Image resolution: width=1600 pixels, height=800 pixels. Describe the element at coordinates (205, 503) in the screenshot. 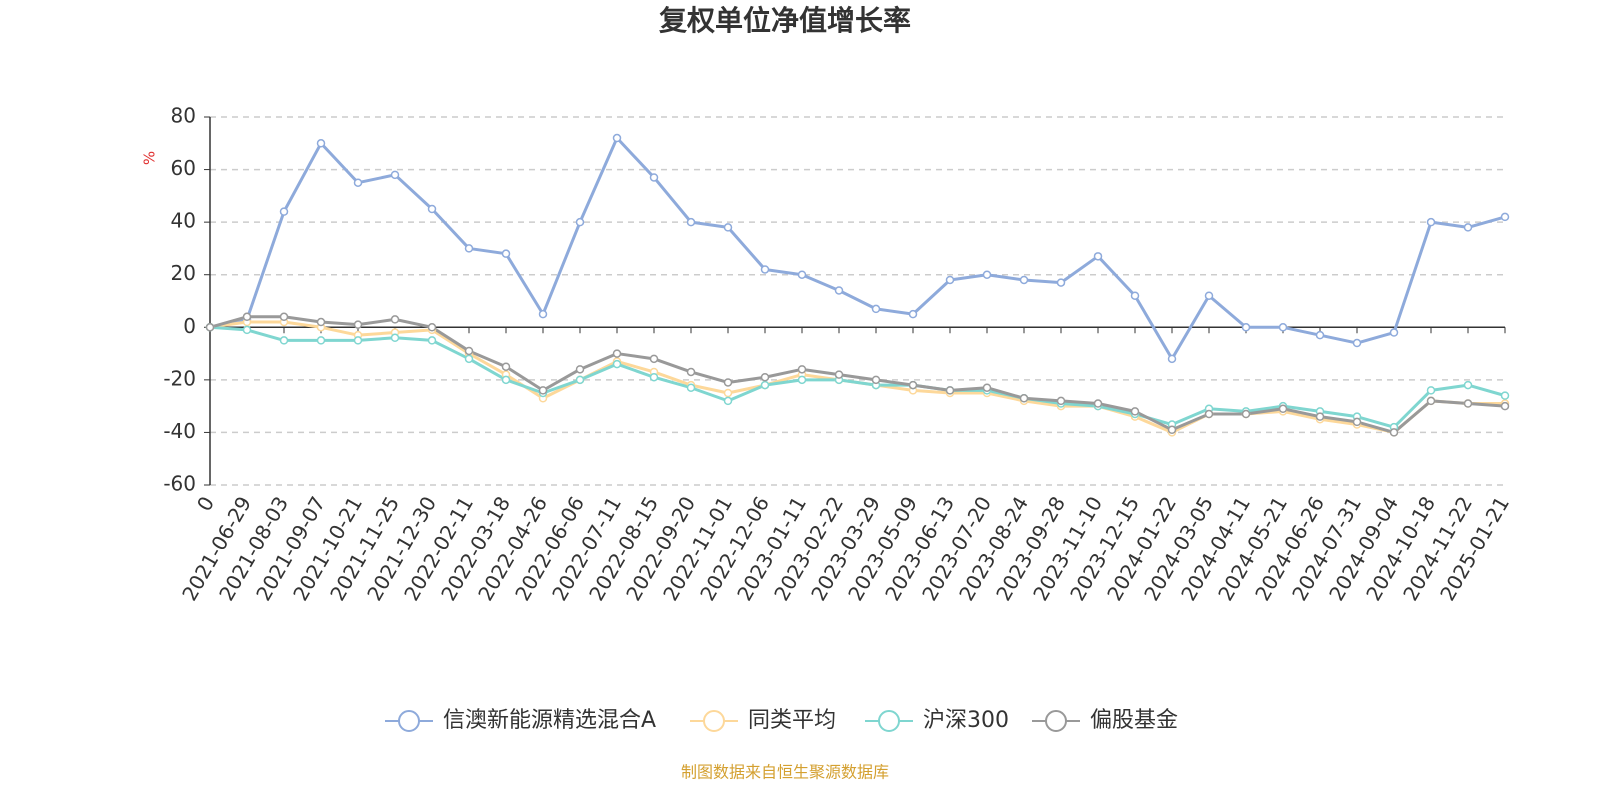

I see `x-tick-label: 0` at that location.